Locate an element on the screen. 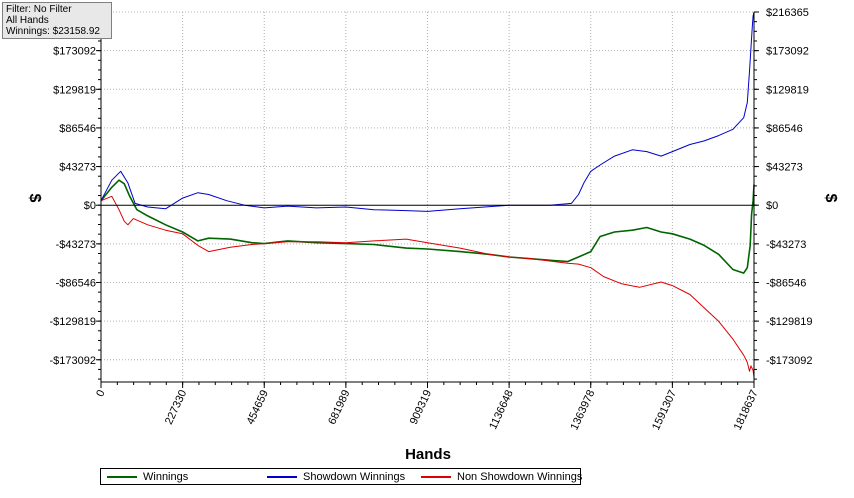 The width and height of the screenshot is (854, 498). x-tick-label: 1591307 is located at coordinates (664, 410).